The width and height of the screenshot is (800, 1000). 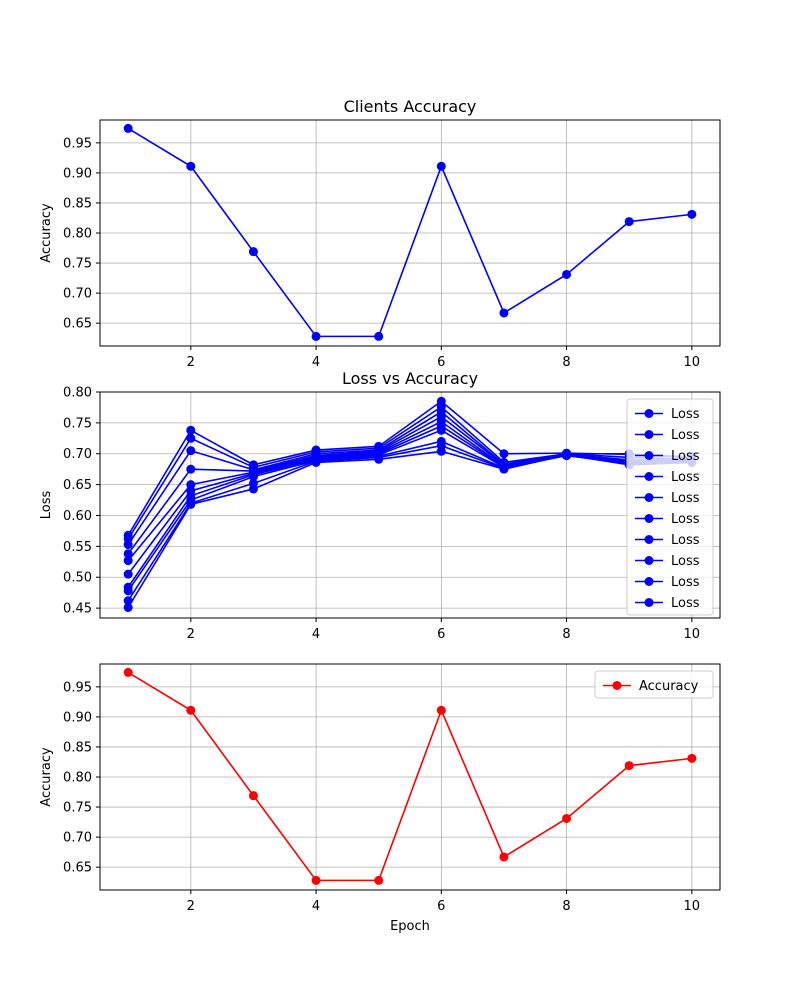 What do you see at coordinates (410, 926) in the screenshot?
I see `x-axis-label: Epoch` at bounding box center [410, 926].